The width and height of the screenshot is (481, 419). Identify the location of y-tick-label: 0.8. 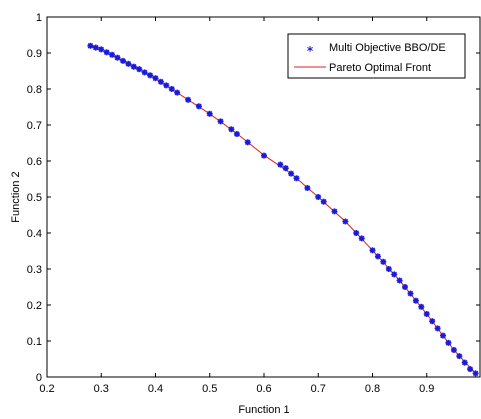
(34, 90).